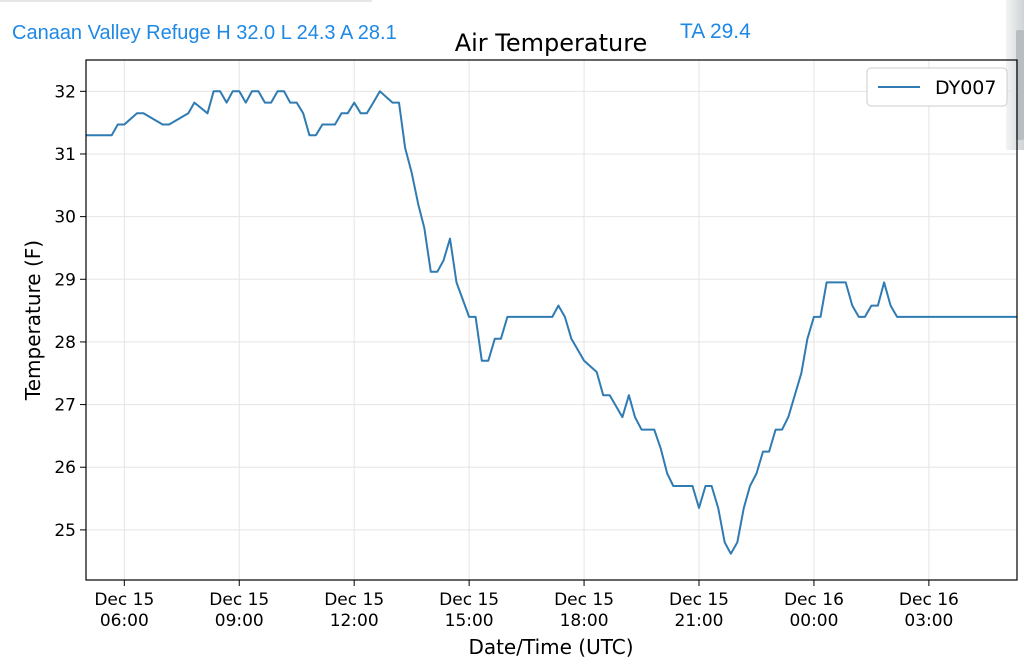 This screenshot has height=672, width=1024. Describe the element at coordinates (65, 218) in the screenshot. I see `y-tick-label: 30` at that location.